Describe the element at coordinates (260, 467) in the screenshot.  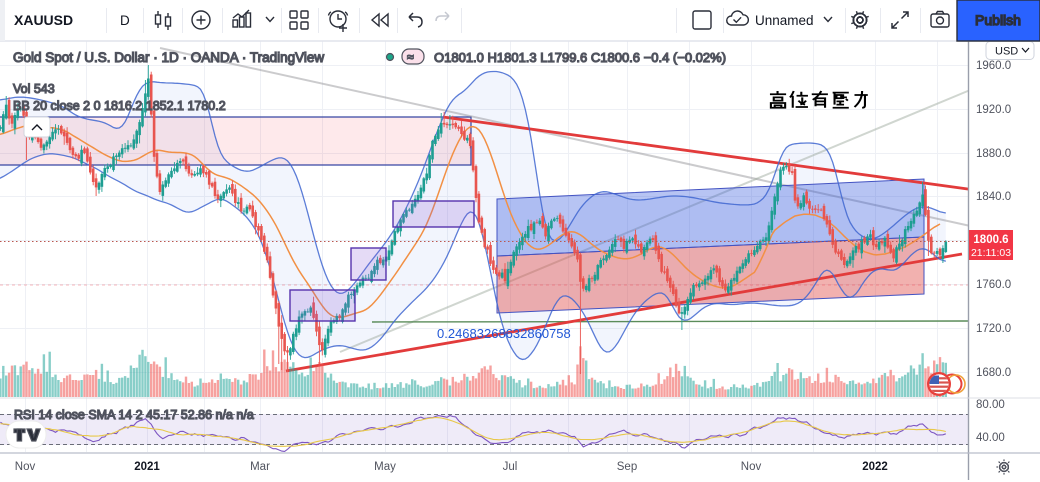
I see `svg-text: Mar` at that location.